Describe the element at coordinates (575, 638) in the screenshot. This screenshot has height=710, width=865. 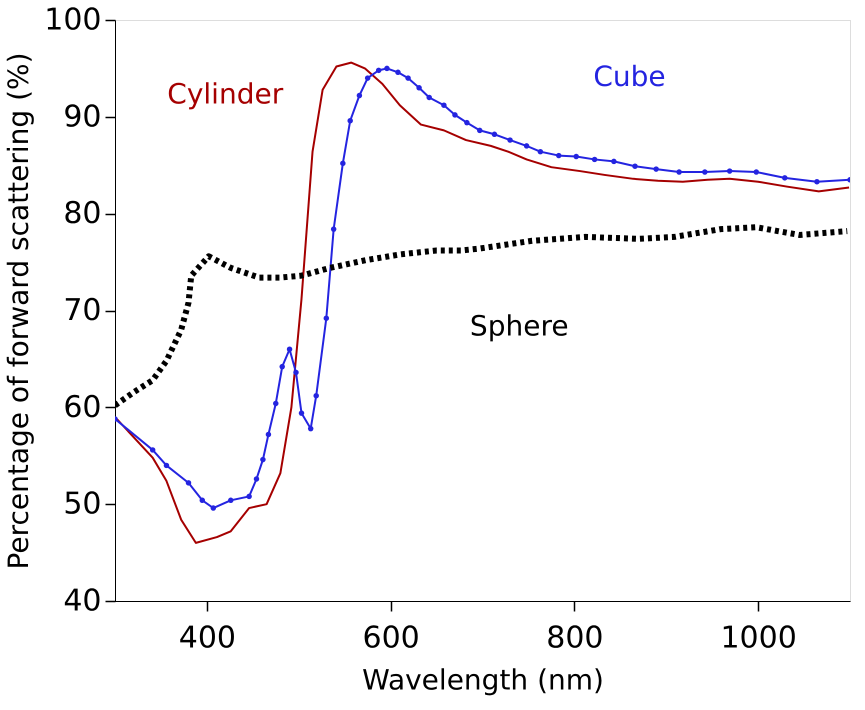
I see `x-tick-label: 800` at that location.